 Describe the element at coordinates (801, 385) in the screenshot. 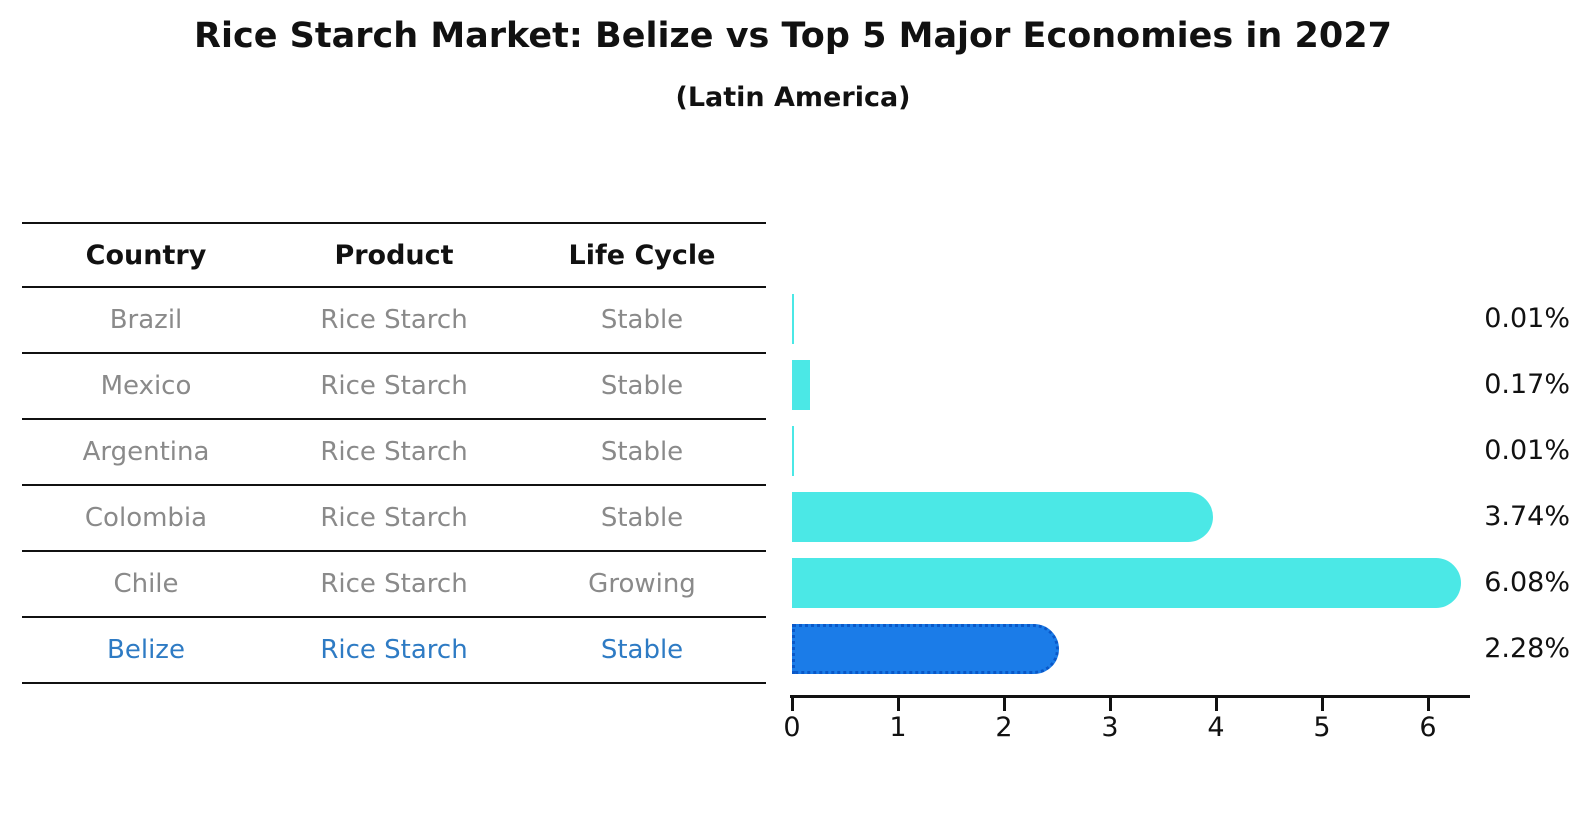

I see `bar-mexico` at that location.